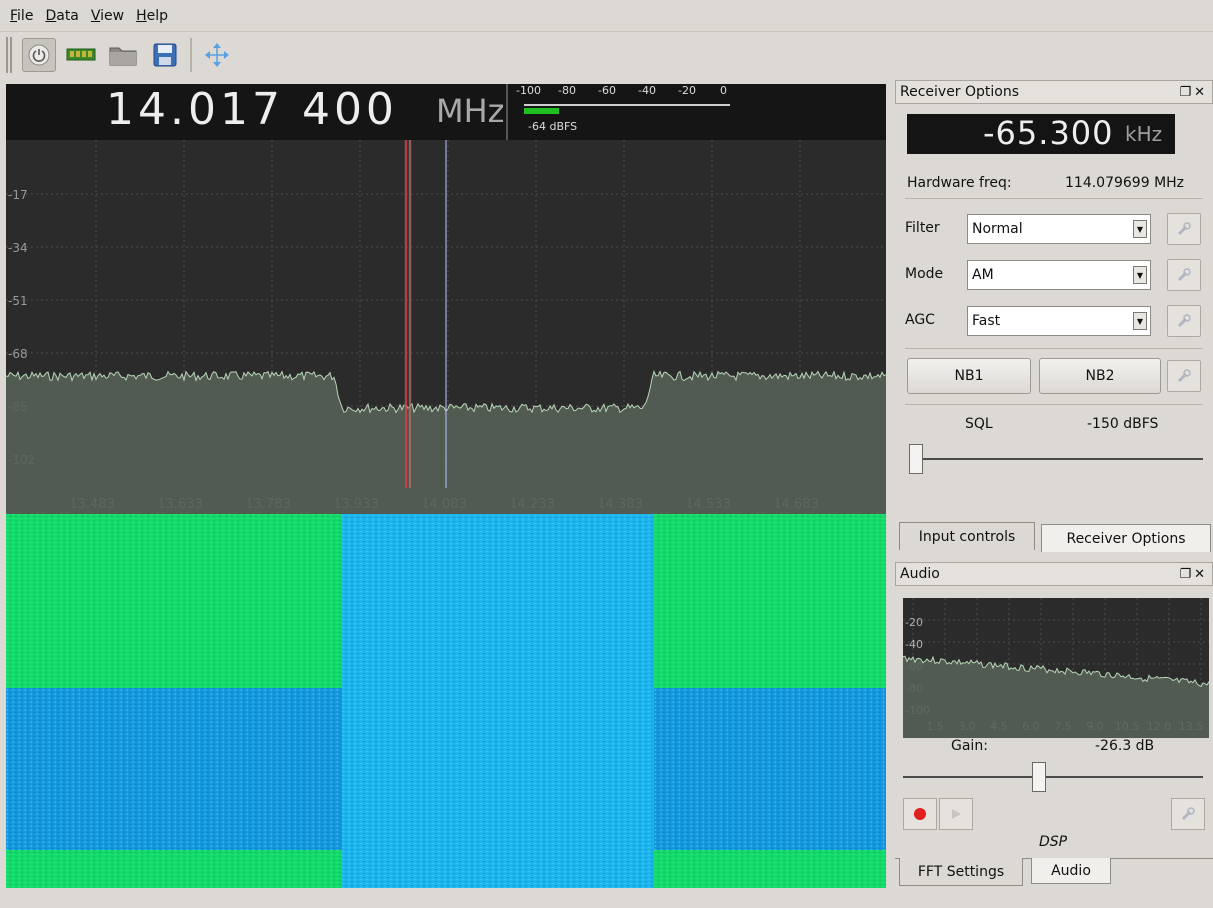 This screenshot has width=1213, height=908. Describe the element at coordinates (922, 228) in the screenshot. I see `filter-label: Filter` at that location.